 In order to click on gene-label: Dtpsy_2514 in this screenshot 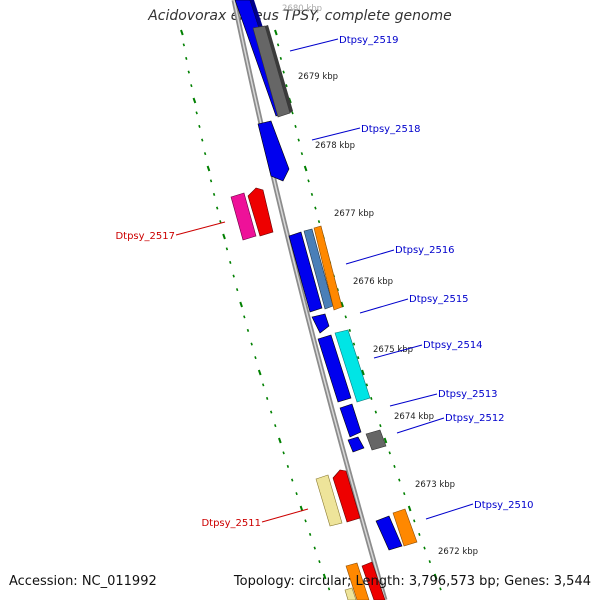, I will do `click(453, 345)`.